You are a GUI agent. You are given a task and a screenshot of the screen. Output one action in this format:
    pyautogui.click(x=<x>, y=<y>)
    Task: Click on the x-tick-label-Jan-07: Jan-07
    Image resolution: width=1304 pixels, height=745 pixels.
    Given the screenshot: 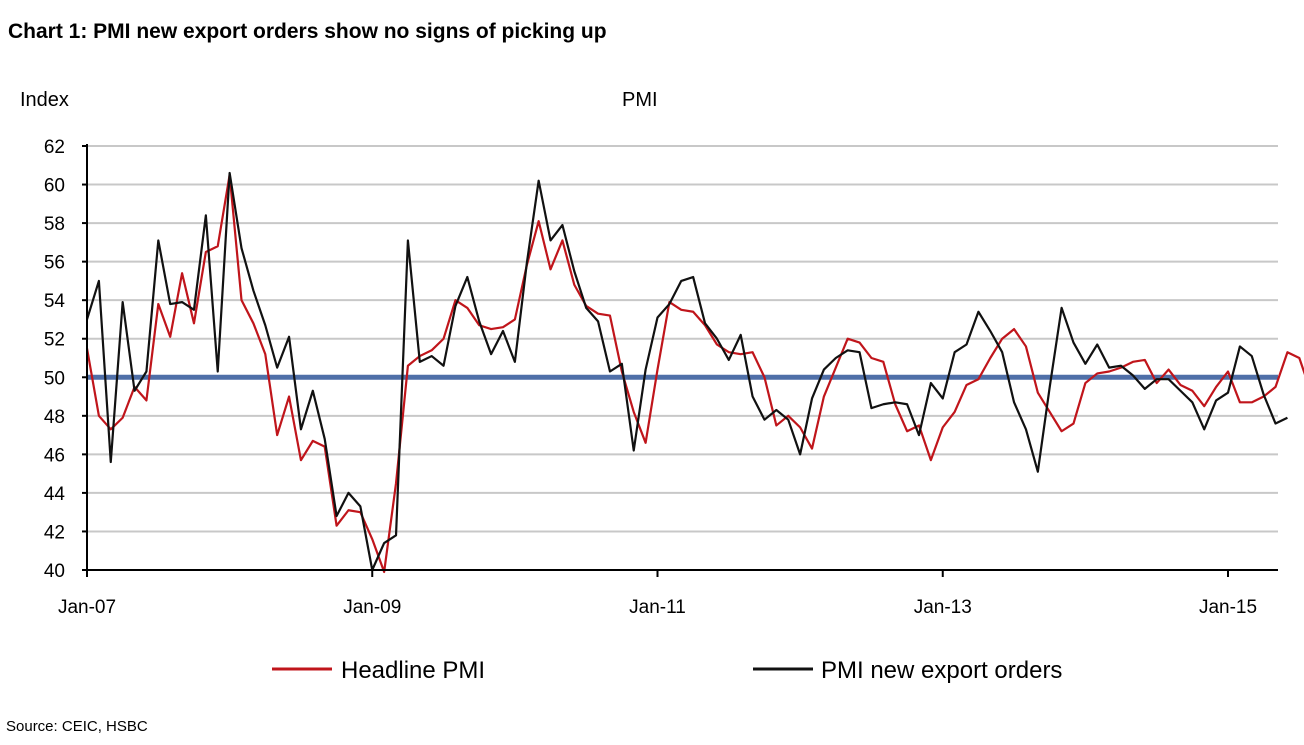 What is the action you would take?
    pyautogui.click(x=87, y=607)
    